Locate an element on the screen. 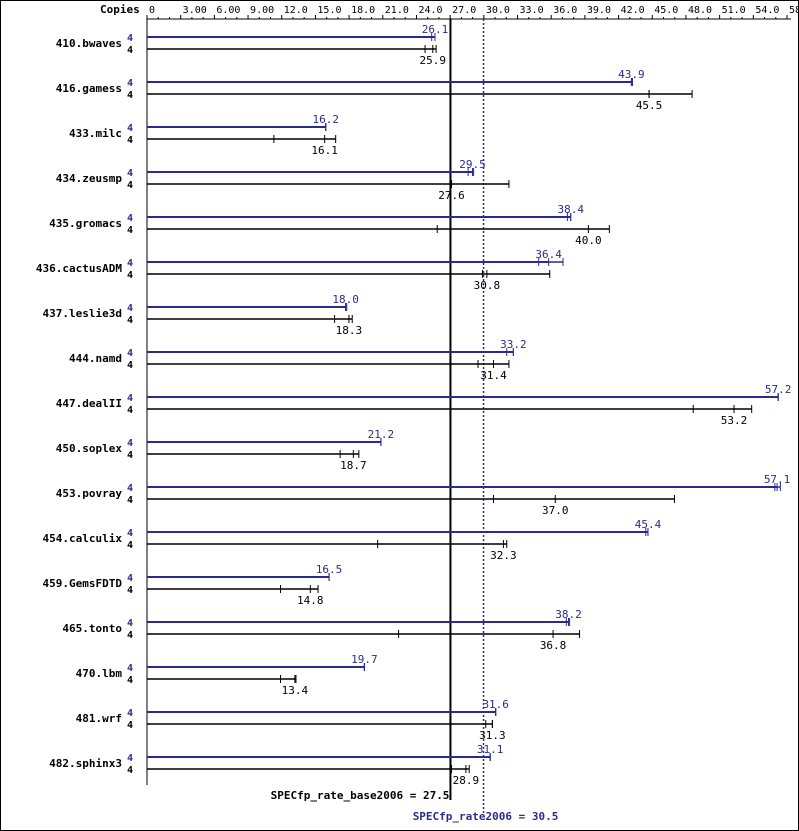 This screenshot has width=799, height=831. benchmark-row: 465.tonto 4 38.2 4 36.8 is located at coordinates (321, 630).